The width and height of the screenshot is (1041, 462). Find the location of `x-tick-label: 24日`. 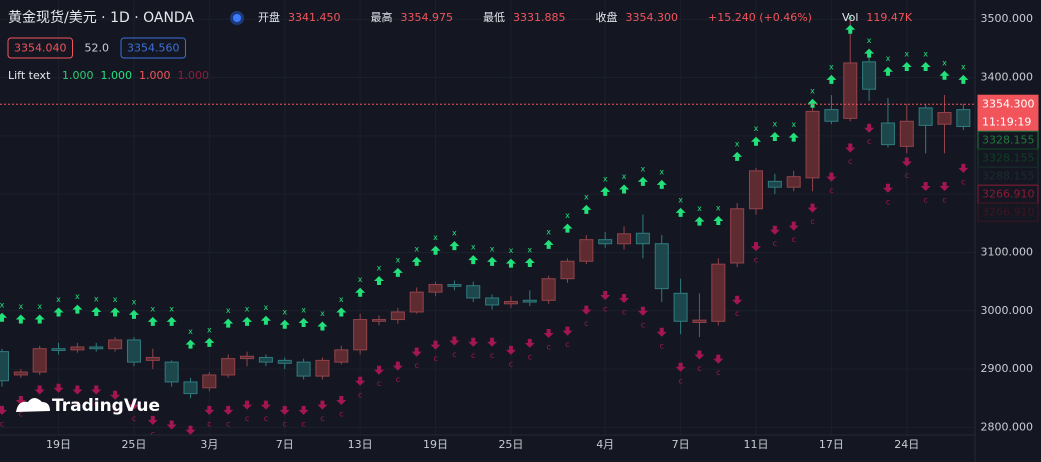

x-tick-label: 24日 is located at coordinates (906, 444).